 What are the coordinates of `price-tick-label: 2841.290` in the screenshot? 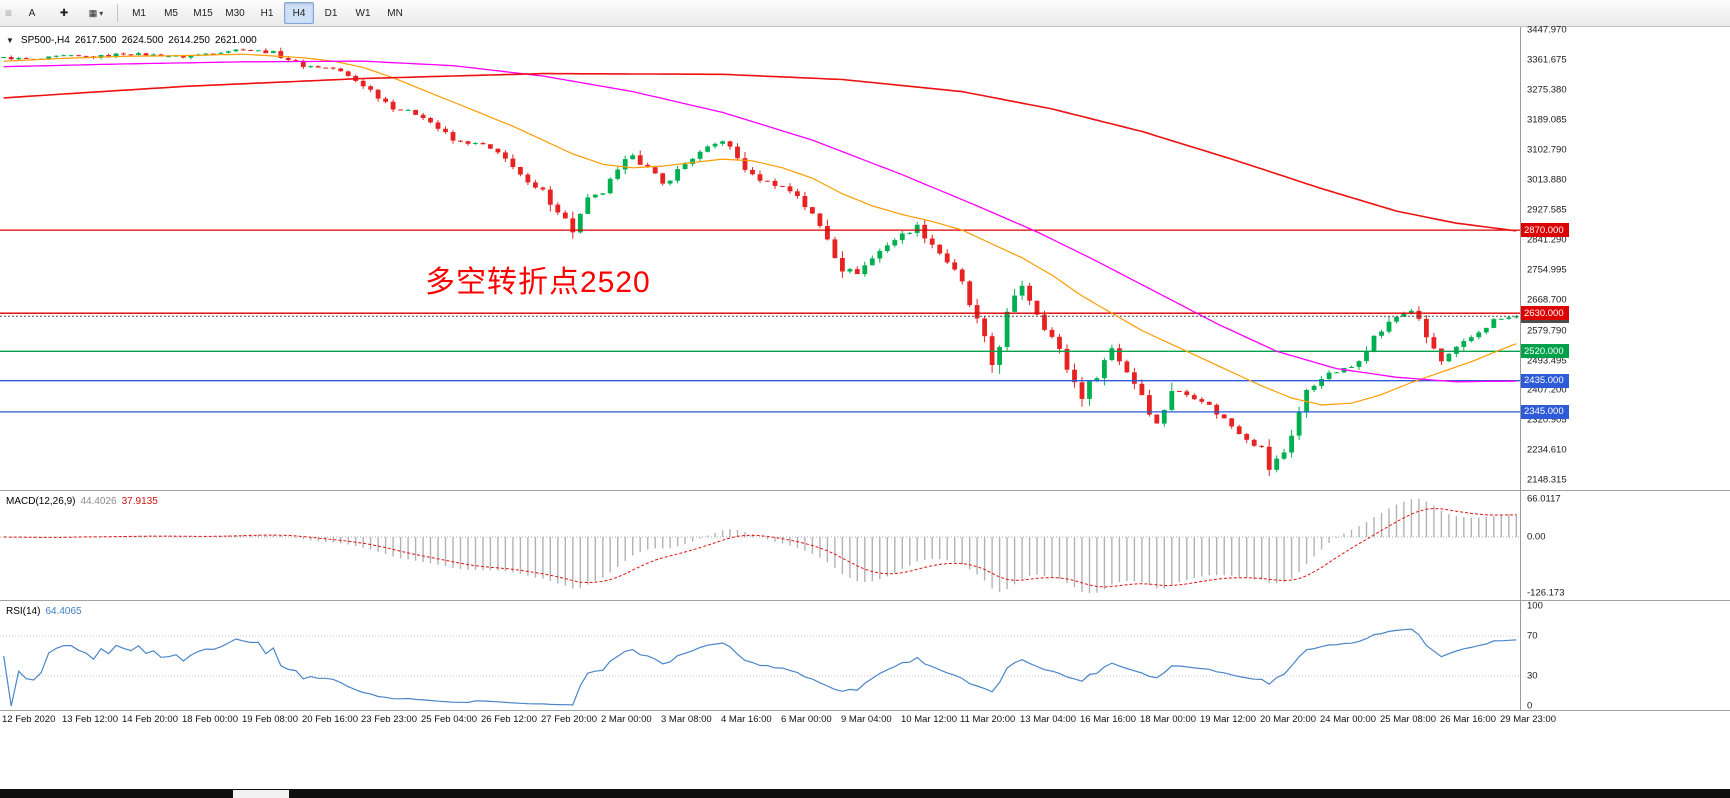 It's located at (1547, 240).